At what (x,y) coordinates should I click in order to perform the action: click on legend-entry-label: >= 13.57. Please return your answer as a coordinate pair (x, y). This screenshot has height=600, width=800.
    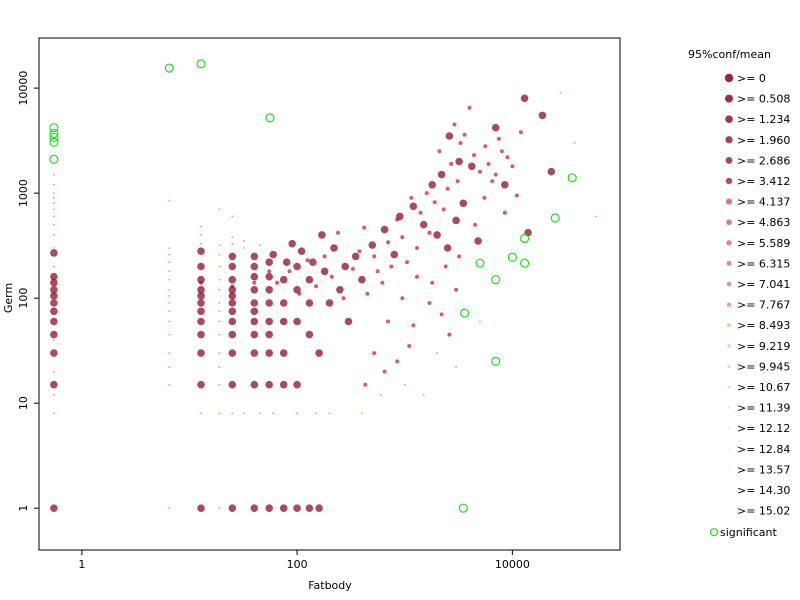
    Looking at the image, I should click on (763, 469).